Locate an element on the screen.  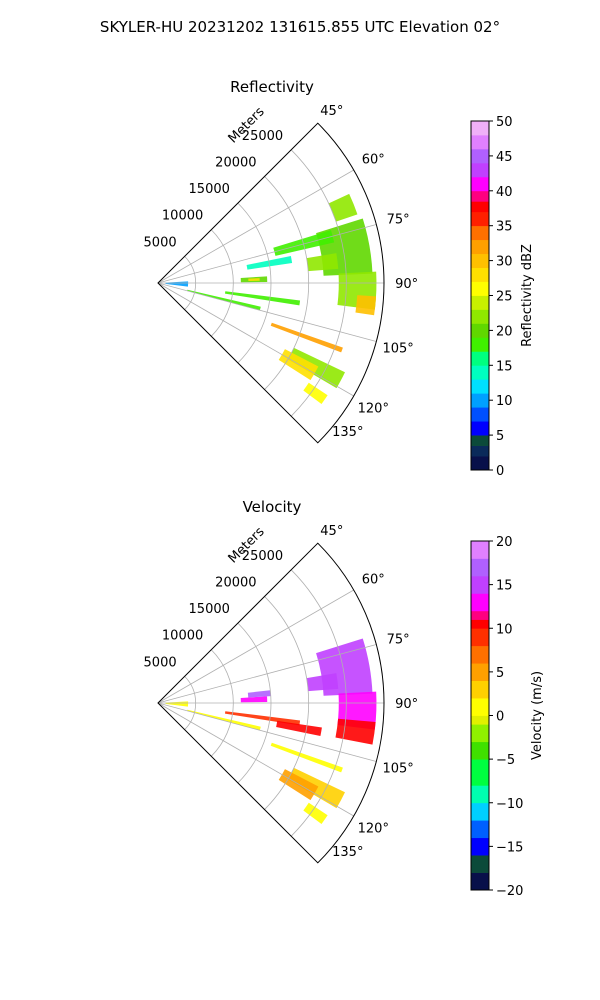
reflectivity-range-tick-label: 20000 is located at coordinates (235, 162).